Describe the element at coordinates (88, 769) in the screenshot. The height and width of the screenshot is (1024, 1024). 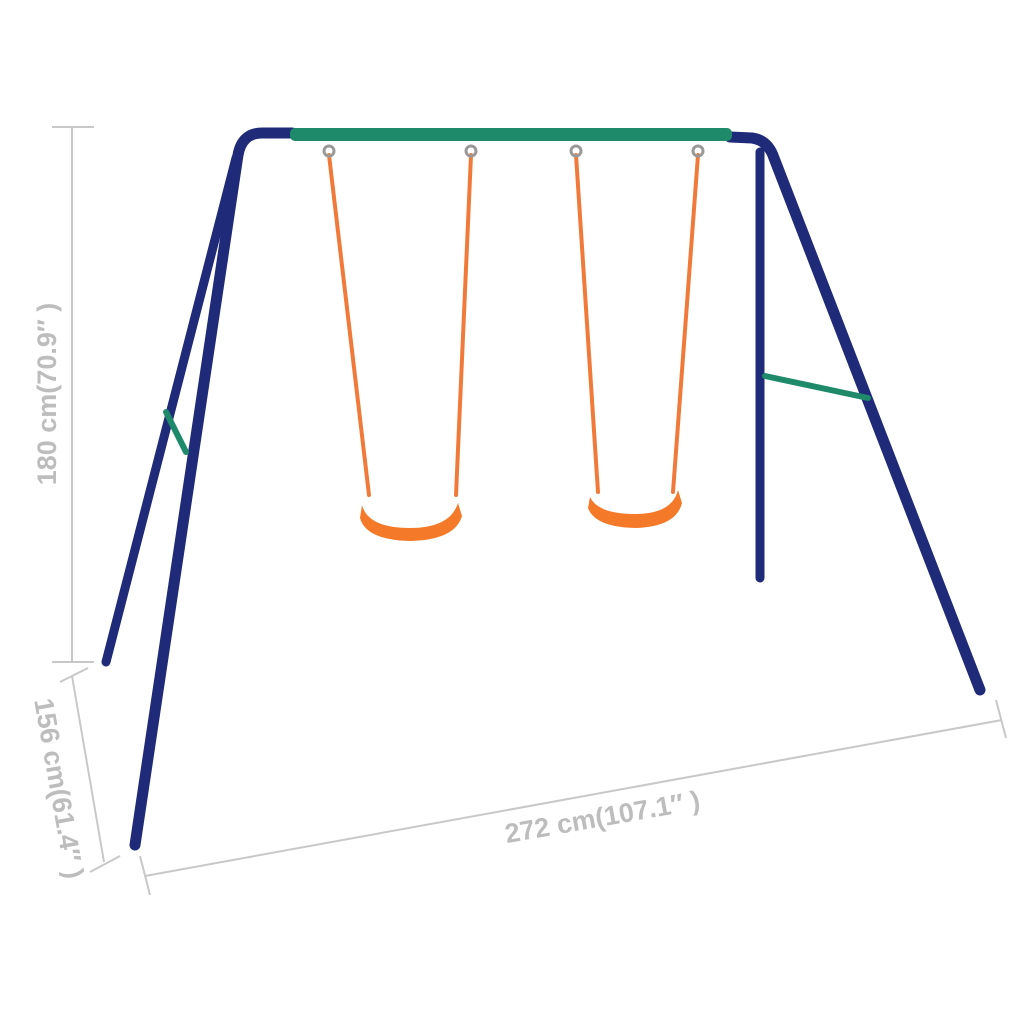
I see `depth-dimension-line` at that location.